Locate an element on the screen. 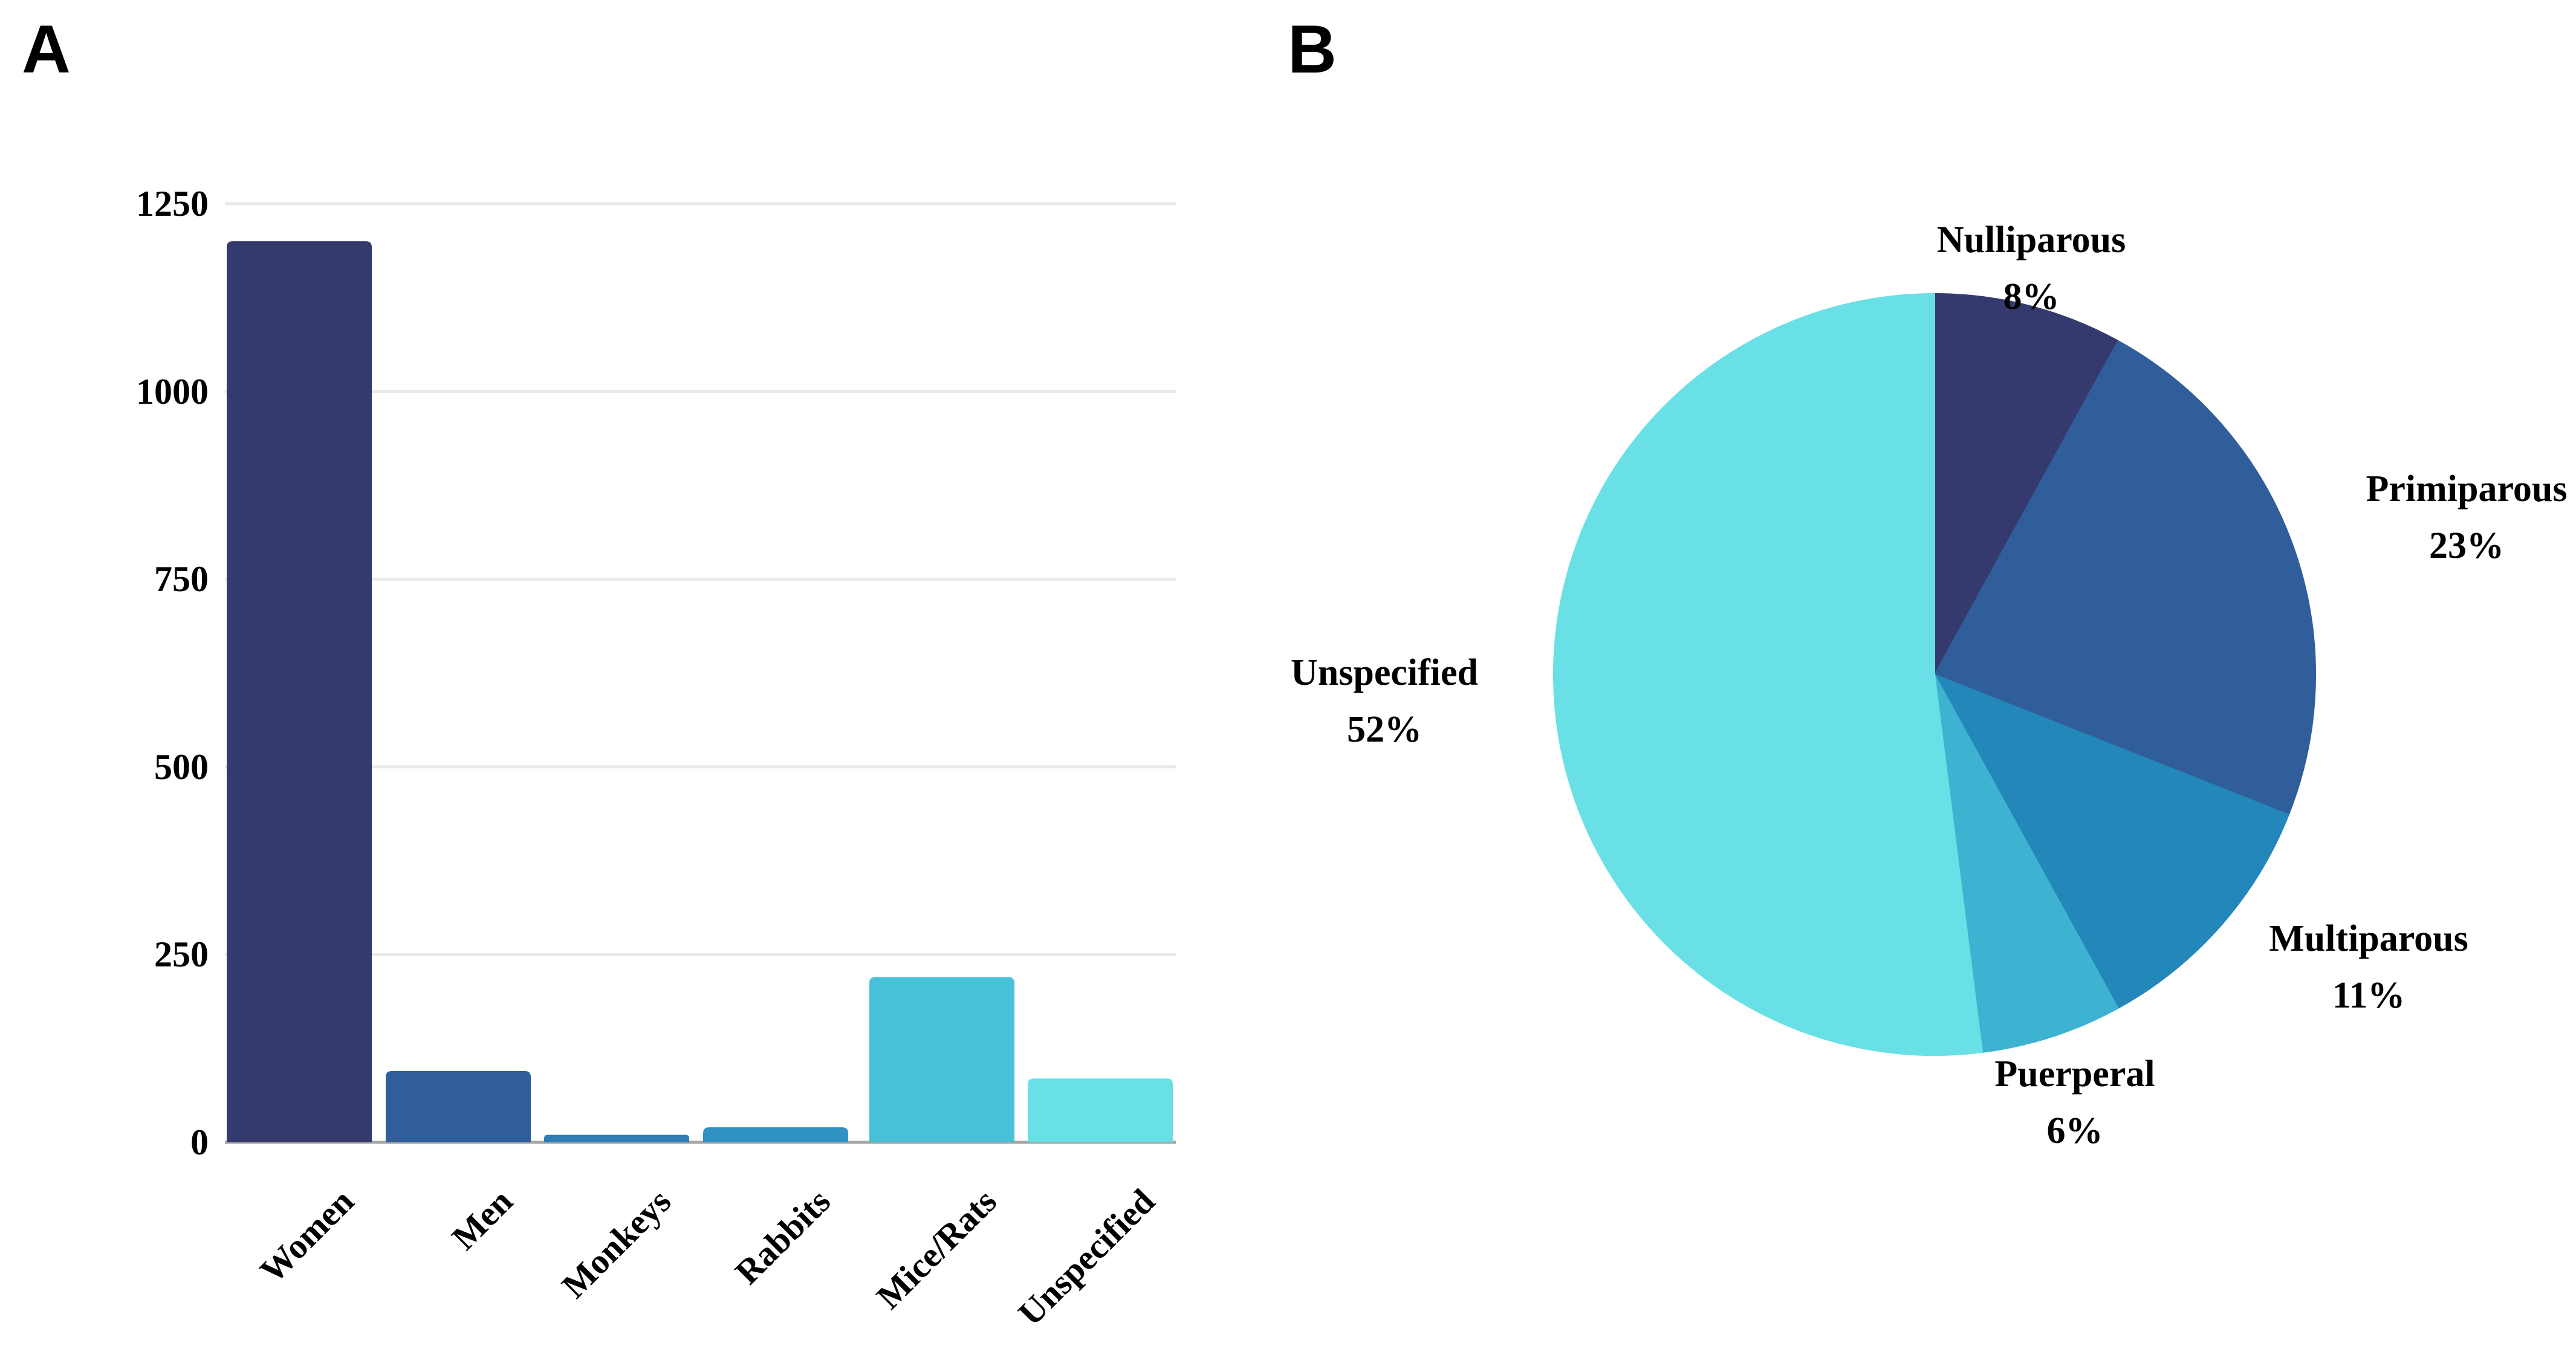 This screenshot has height=1346, width=2576. pie-slice-multiparous is located at coordinates (2111, 841).